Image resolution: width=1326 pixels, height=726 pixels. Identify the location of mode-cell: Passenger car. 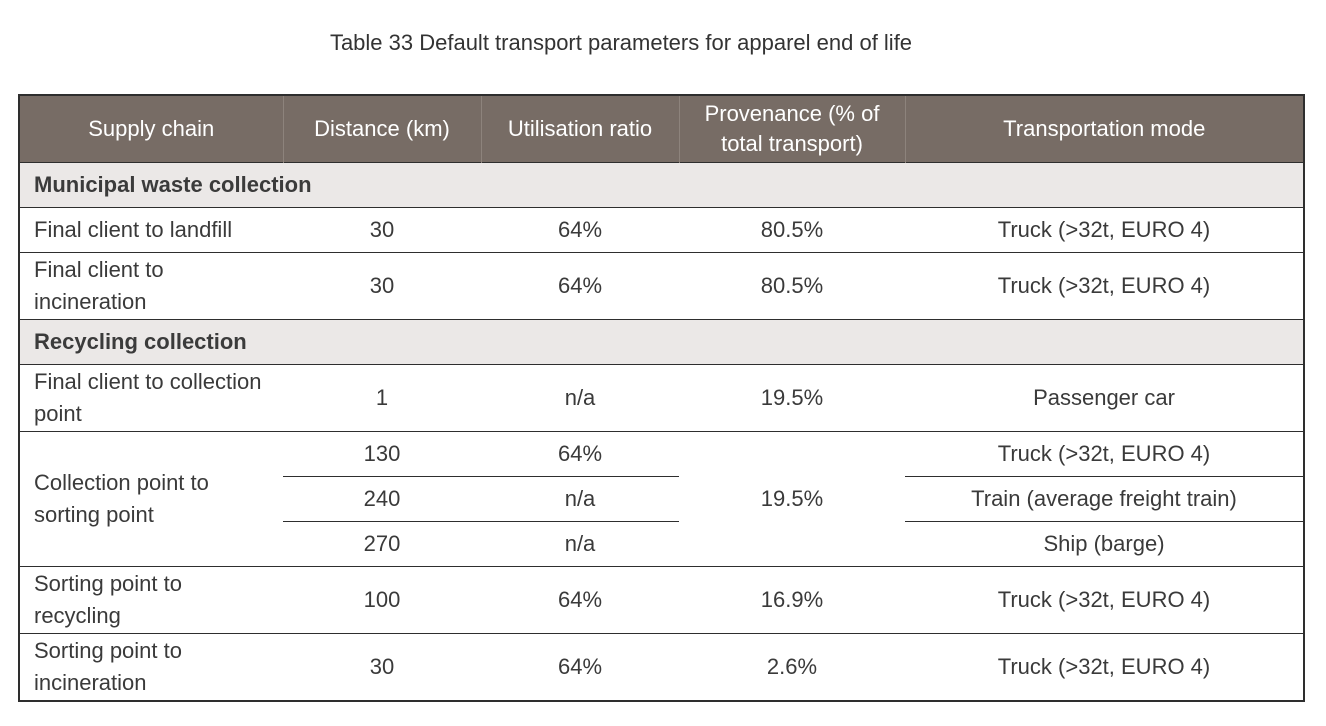
(1104, 398).